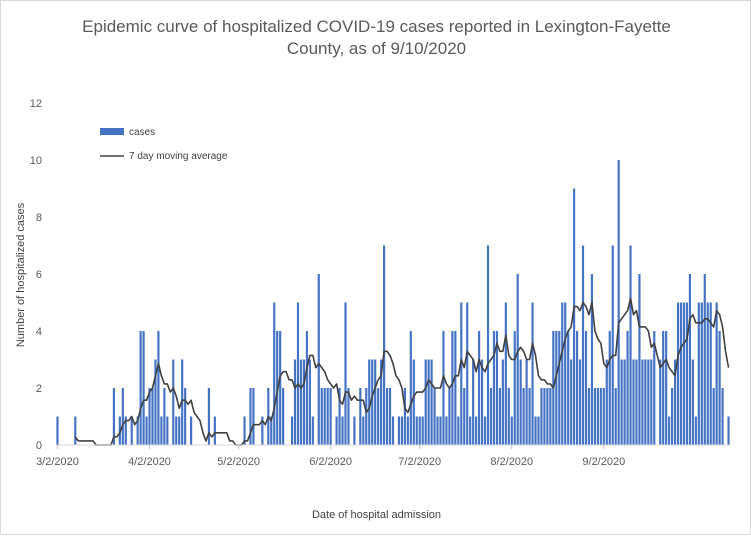 Image resolution: width=751 pixels, height=536 pixels. I want to click on y-tick-label: 2, so click(39, 389).